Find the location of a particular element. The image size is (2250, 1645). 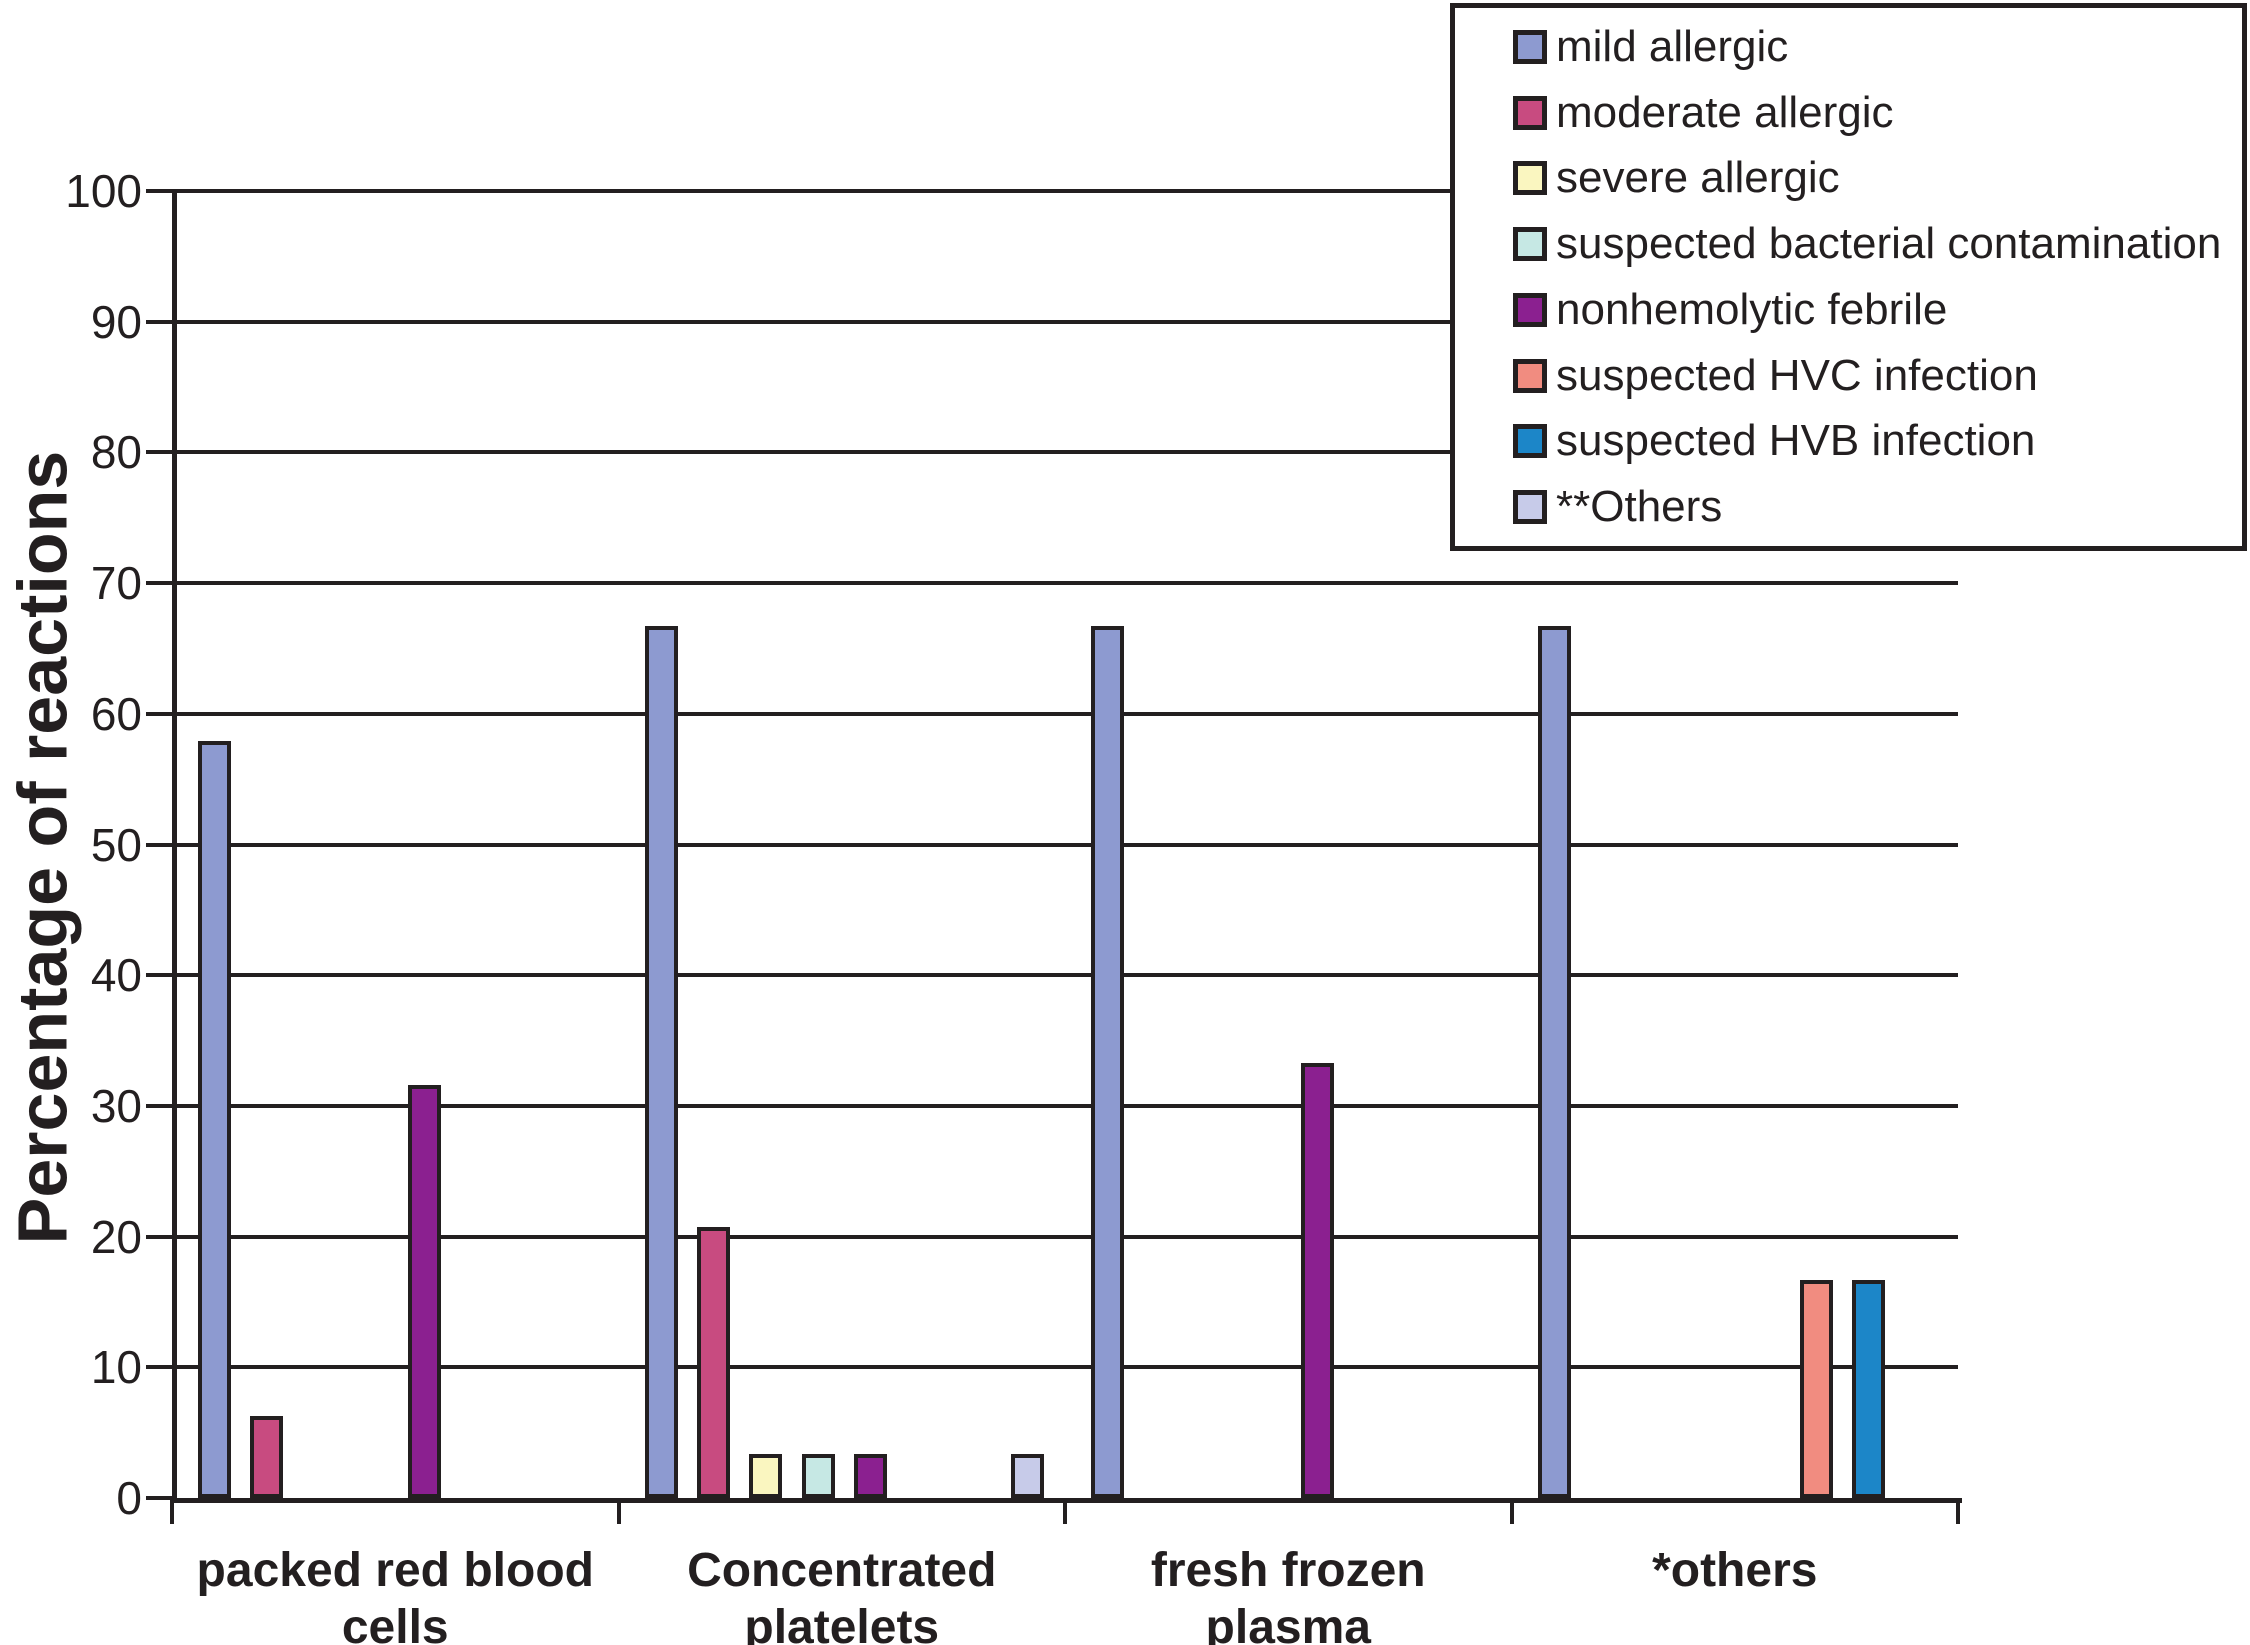

y-tick-label: 30 is located at coordinates (116, 1105).